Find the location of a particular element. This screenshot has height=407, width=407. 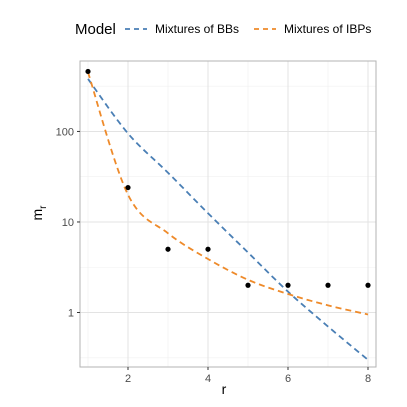

legend-label-ibps: Mixtures of IBPs is located at coordinates (327, 29).